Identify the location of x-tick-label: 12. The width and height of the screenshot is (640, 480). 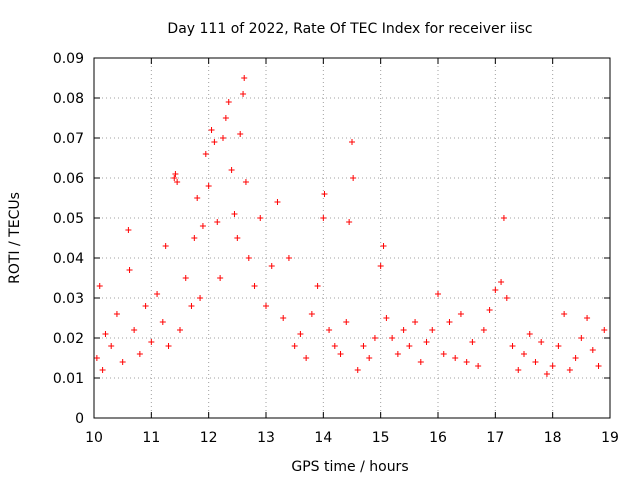
(209, 438).